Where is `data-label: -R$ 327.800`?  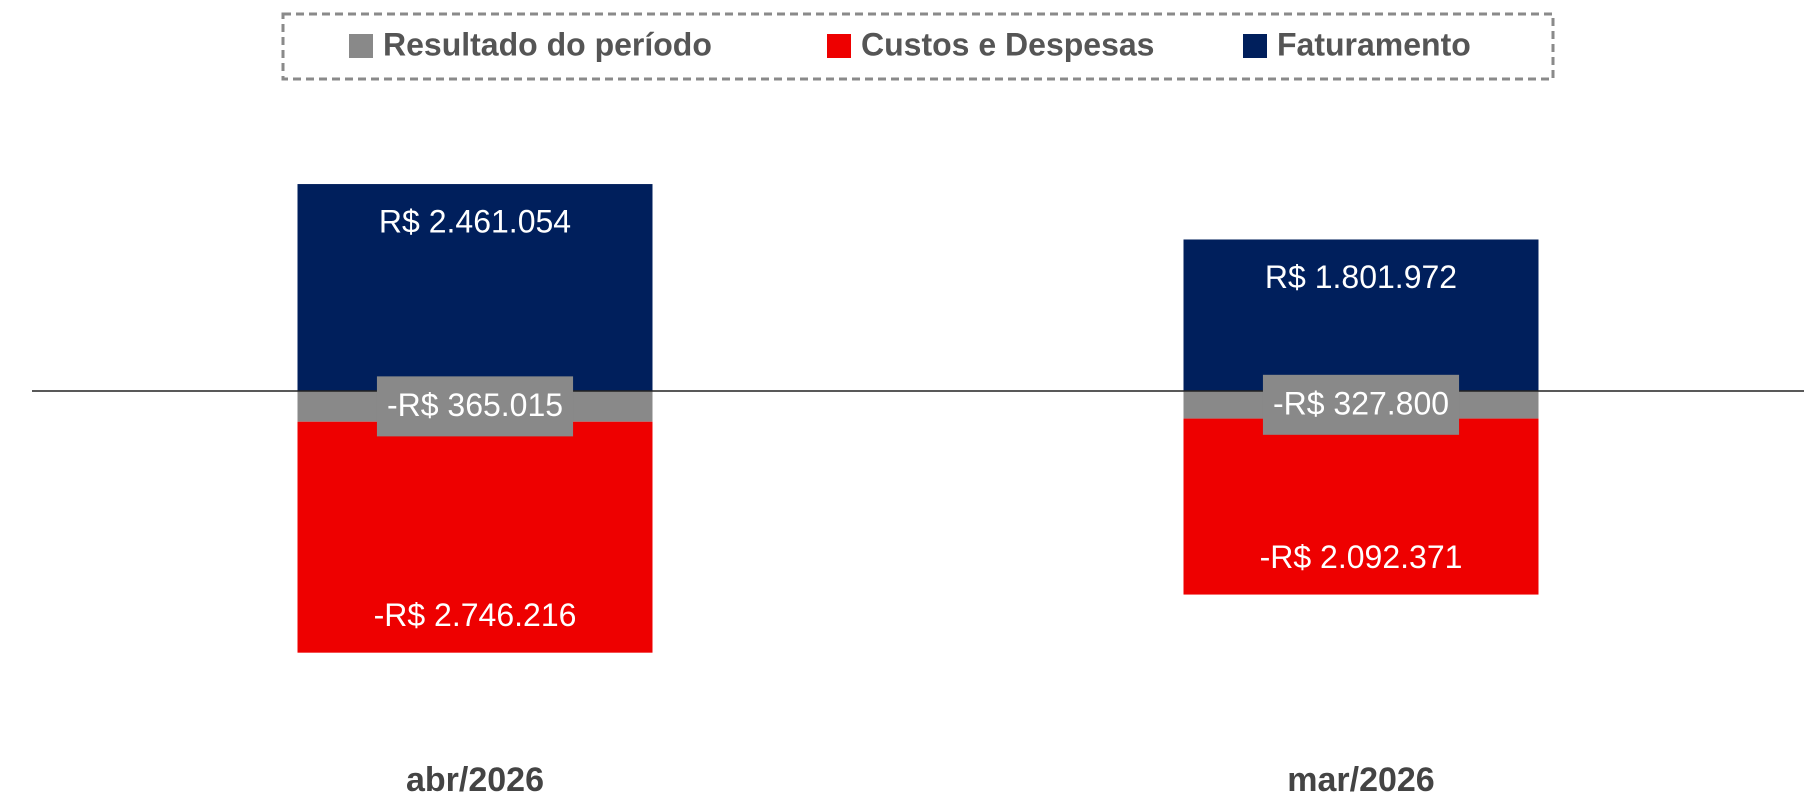 data-label: -R$ 327.800 is located at coordinates (1361, 403).